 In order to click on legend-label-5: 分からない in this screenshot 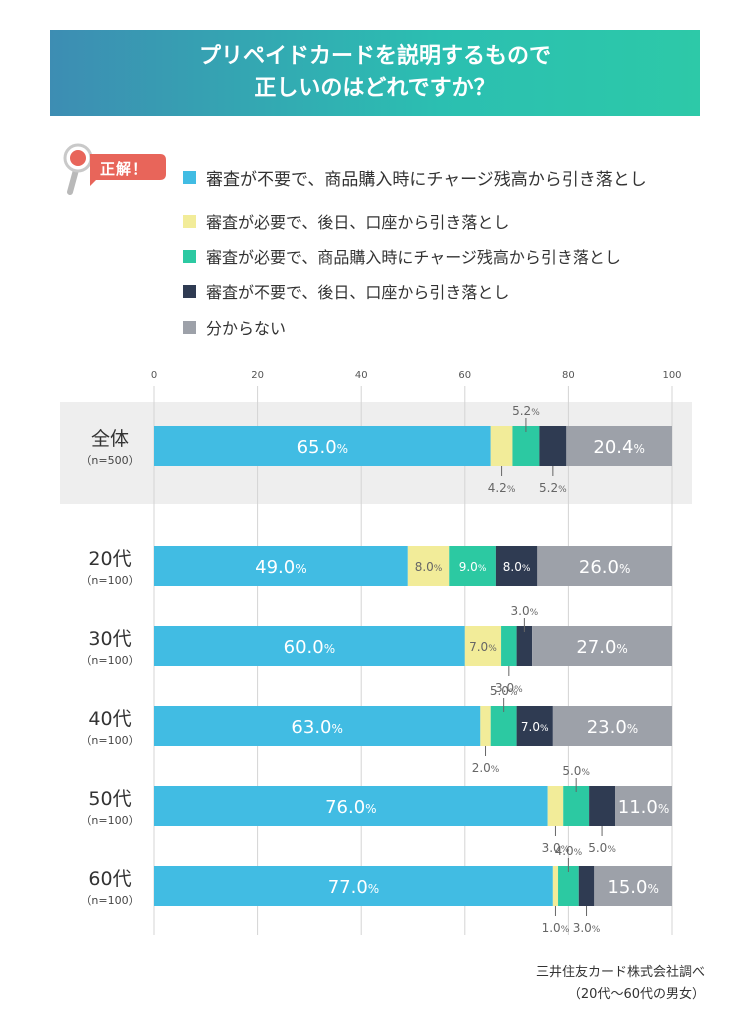, I will do `click(246, 328)`.